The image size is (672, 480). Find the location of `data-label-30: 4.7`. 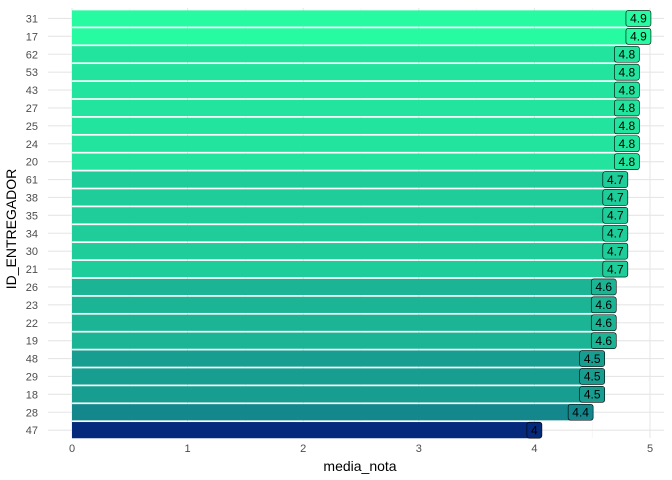

data-label-30: 4.7 is located at coordinates (615, 251).